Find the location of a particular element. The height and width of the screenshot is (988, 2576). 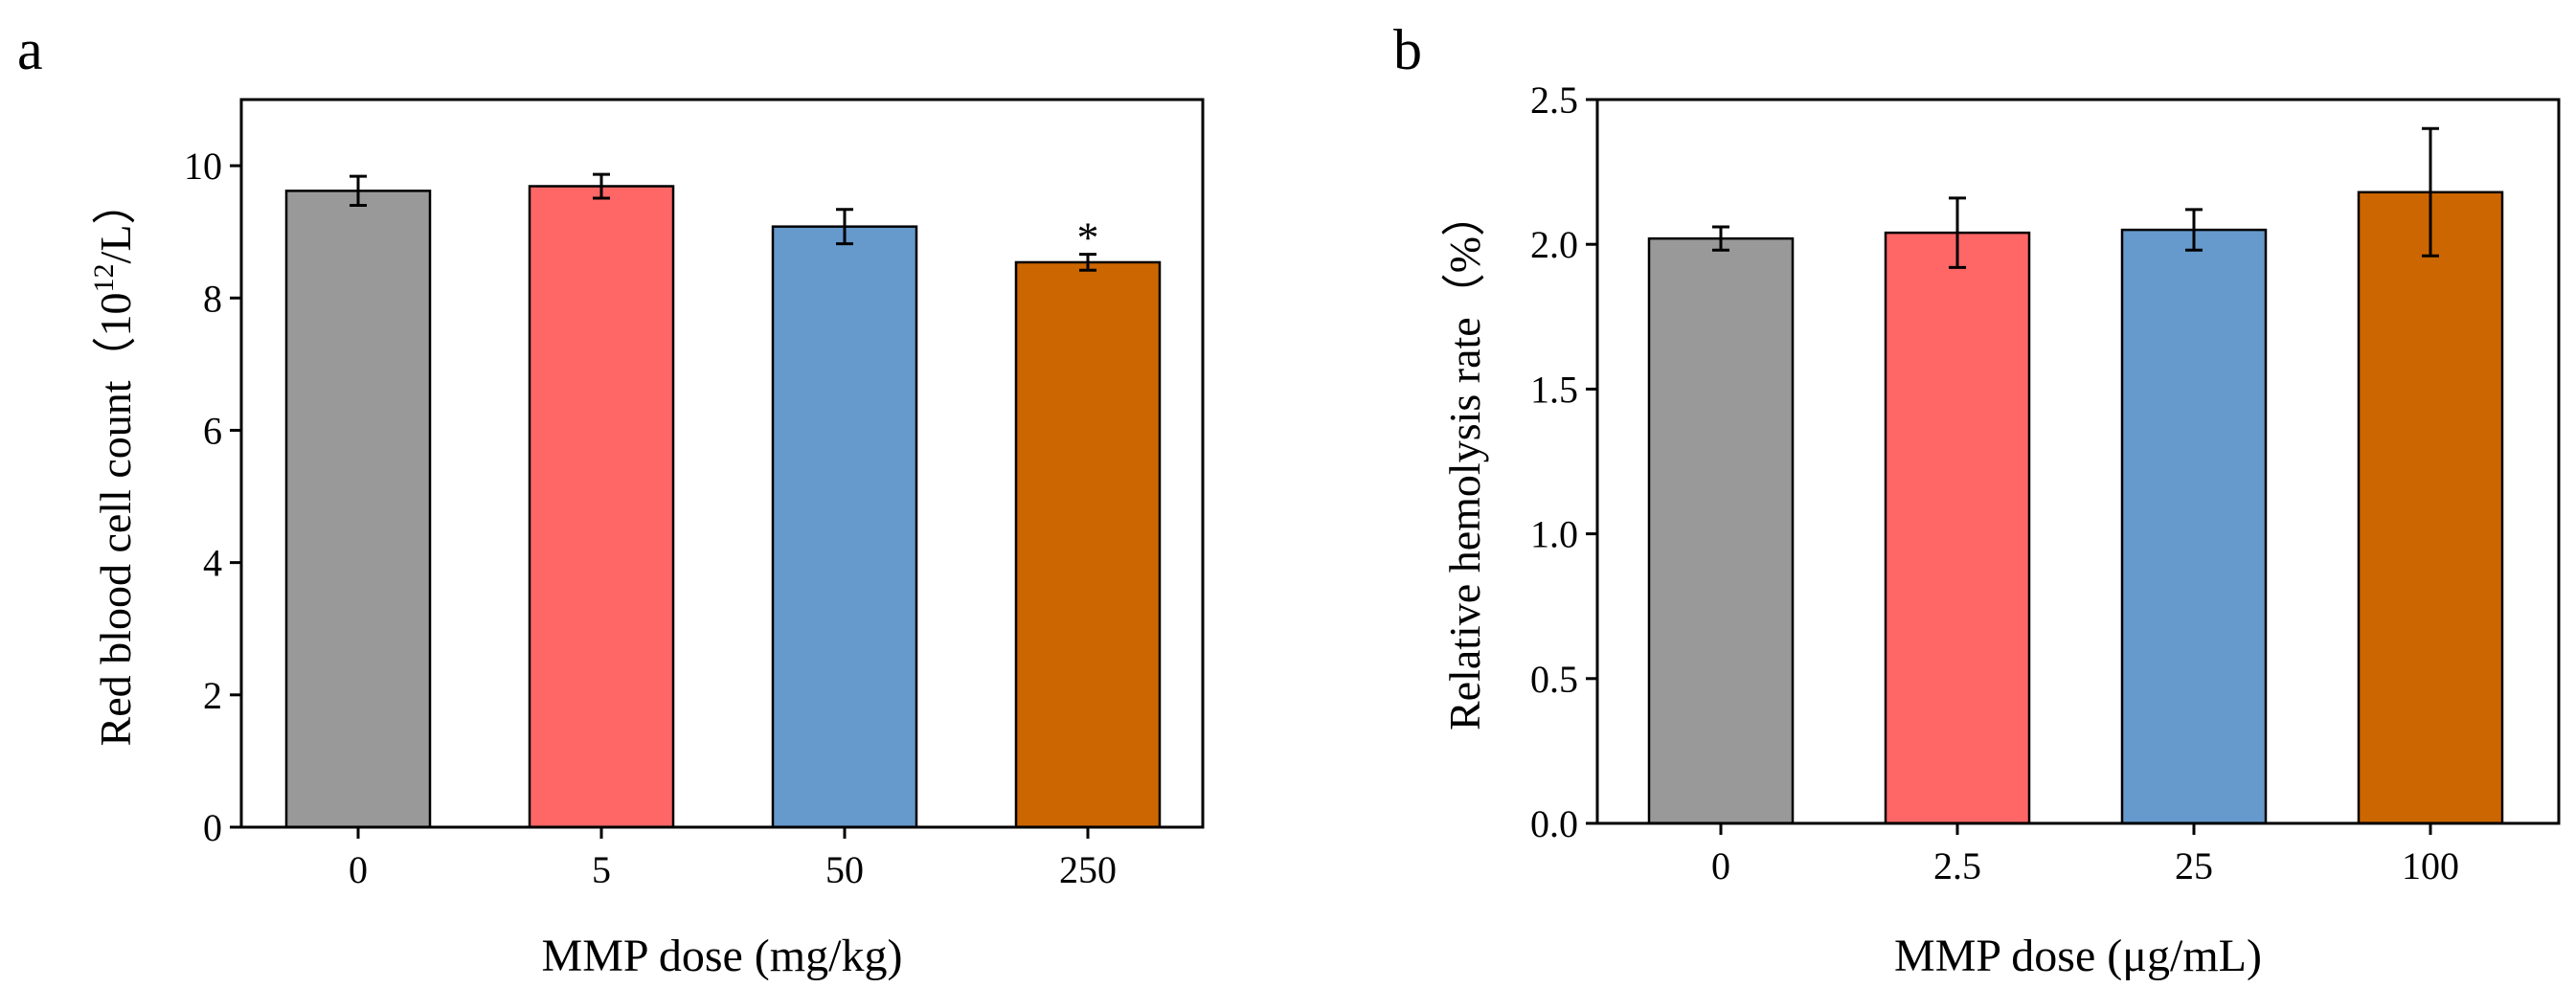

chart-a-xtick-label-250: 250 is located at coordinates (1088, 870).